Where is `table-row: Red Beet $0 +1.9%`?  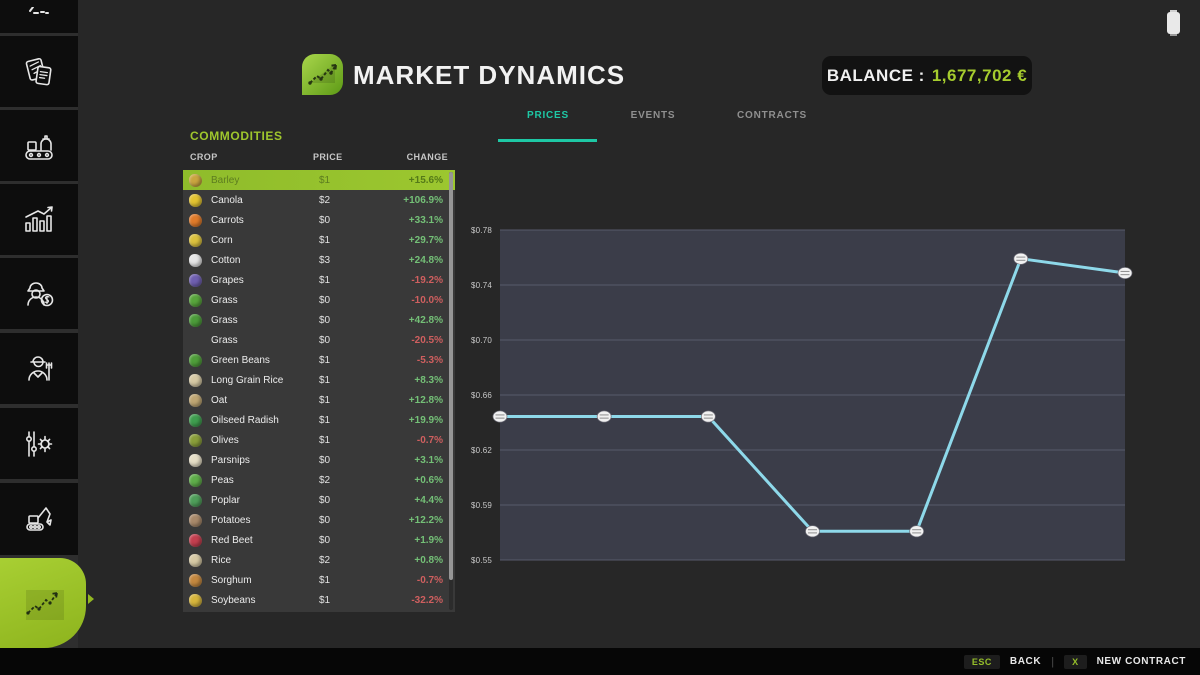
table-row: Red Beet $0 +1.9% is located at coordinates (319, 540).